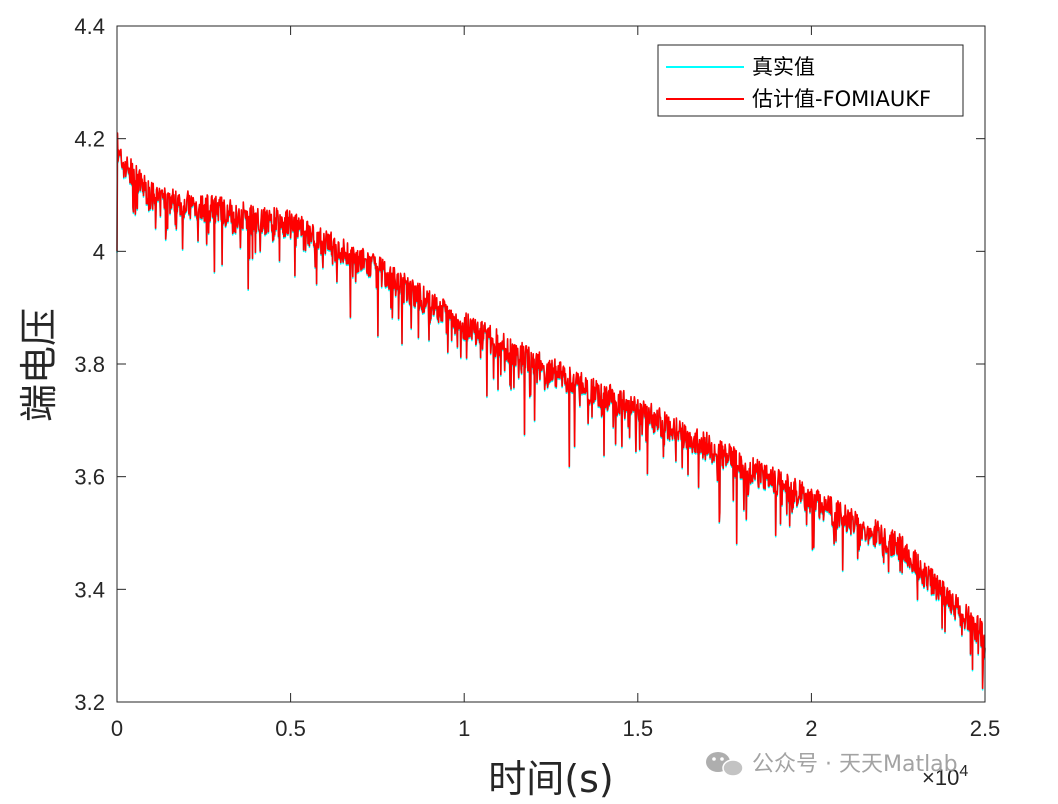 This screenshot has height=804, width=1058. I want to click on svg-text: ×10⁴, so click(945, 776).